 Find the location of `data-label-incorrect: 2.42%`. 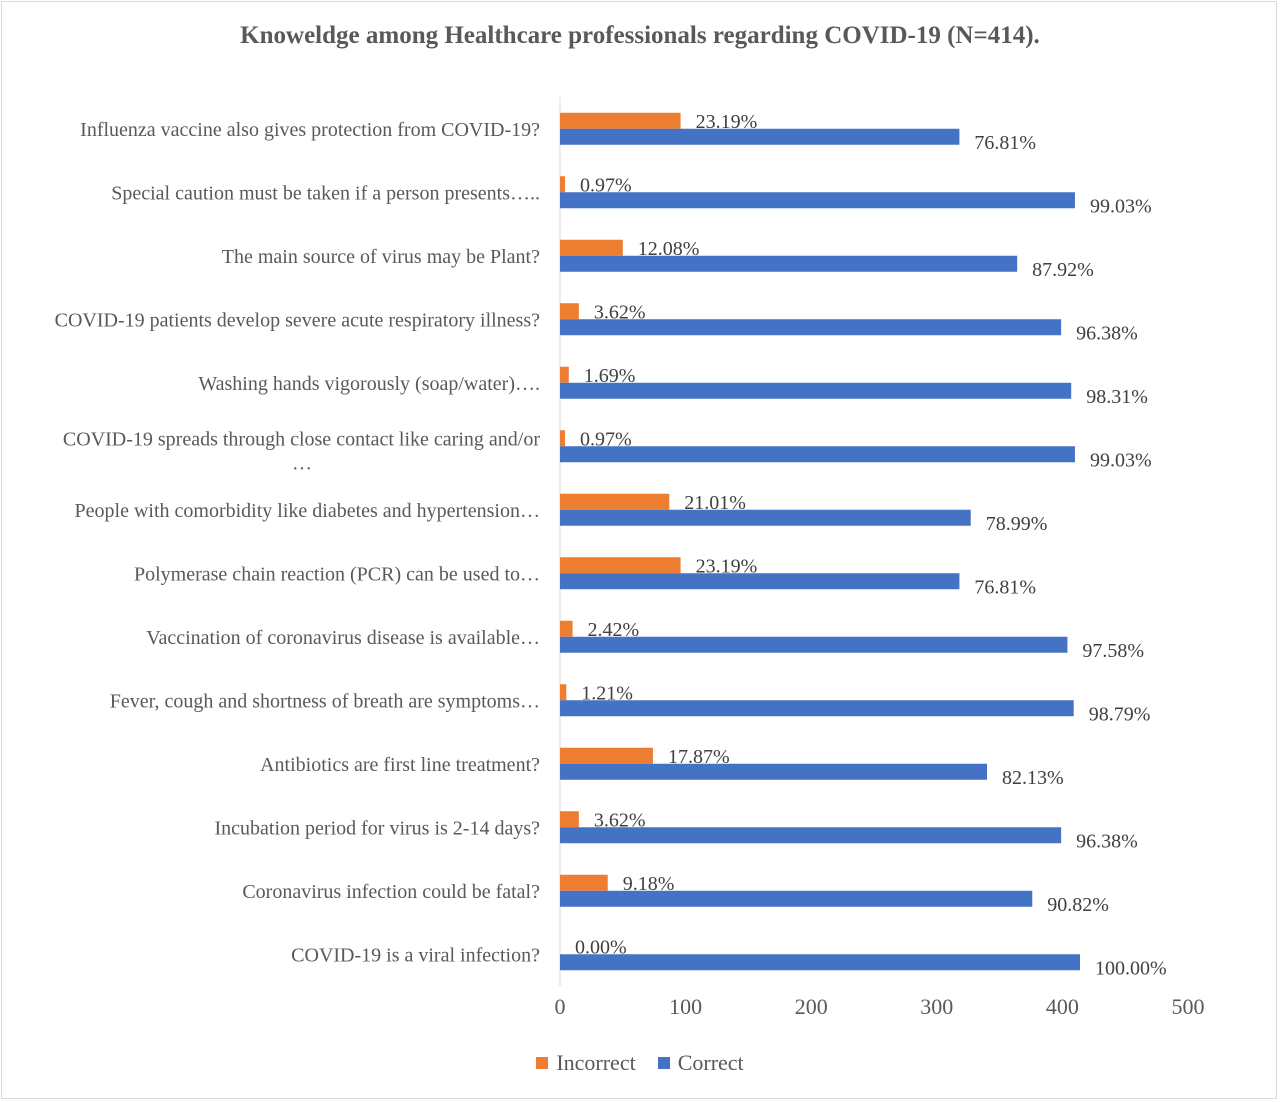

data-label-incorrect: 2.42% is located at coordinates (614, 630).